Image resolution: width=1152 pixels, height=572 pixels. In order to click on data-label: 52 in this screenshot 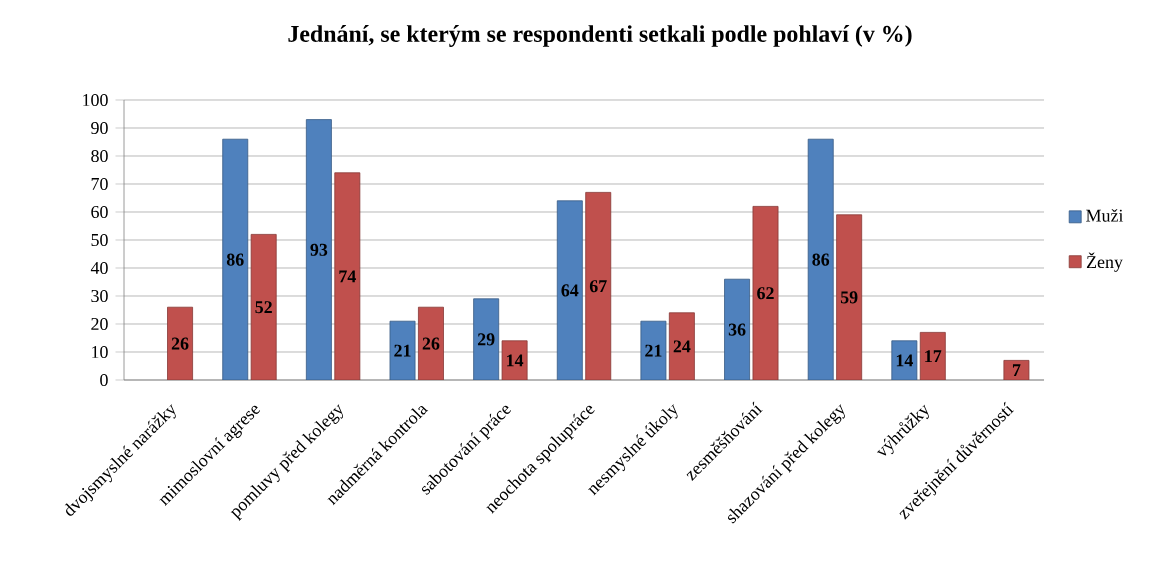, I will do `click(263, 307)`.